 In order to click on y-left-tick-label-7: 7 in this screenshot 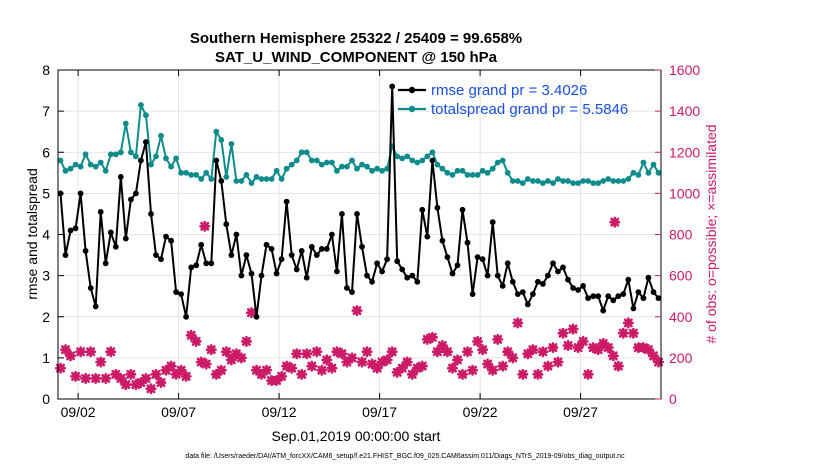, I will do `click(46, 111)`.